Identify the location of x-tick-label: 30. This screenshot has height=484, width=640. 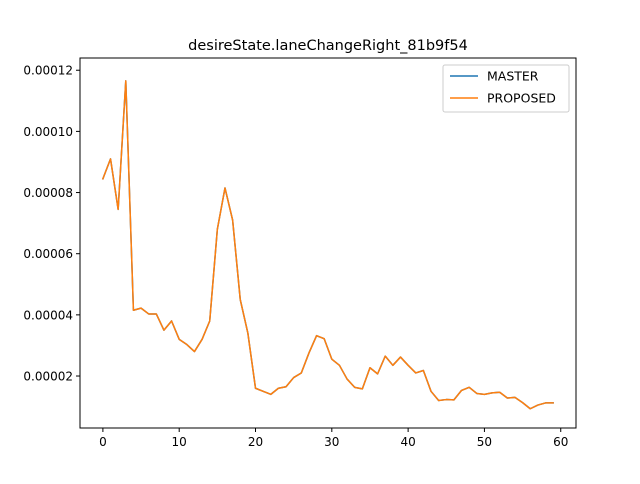
(331, 442).